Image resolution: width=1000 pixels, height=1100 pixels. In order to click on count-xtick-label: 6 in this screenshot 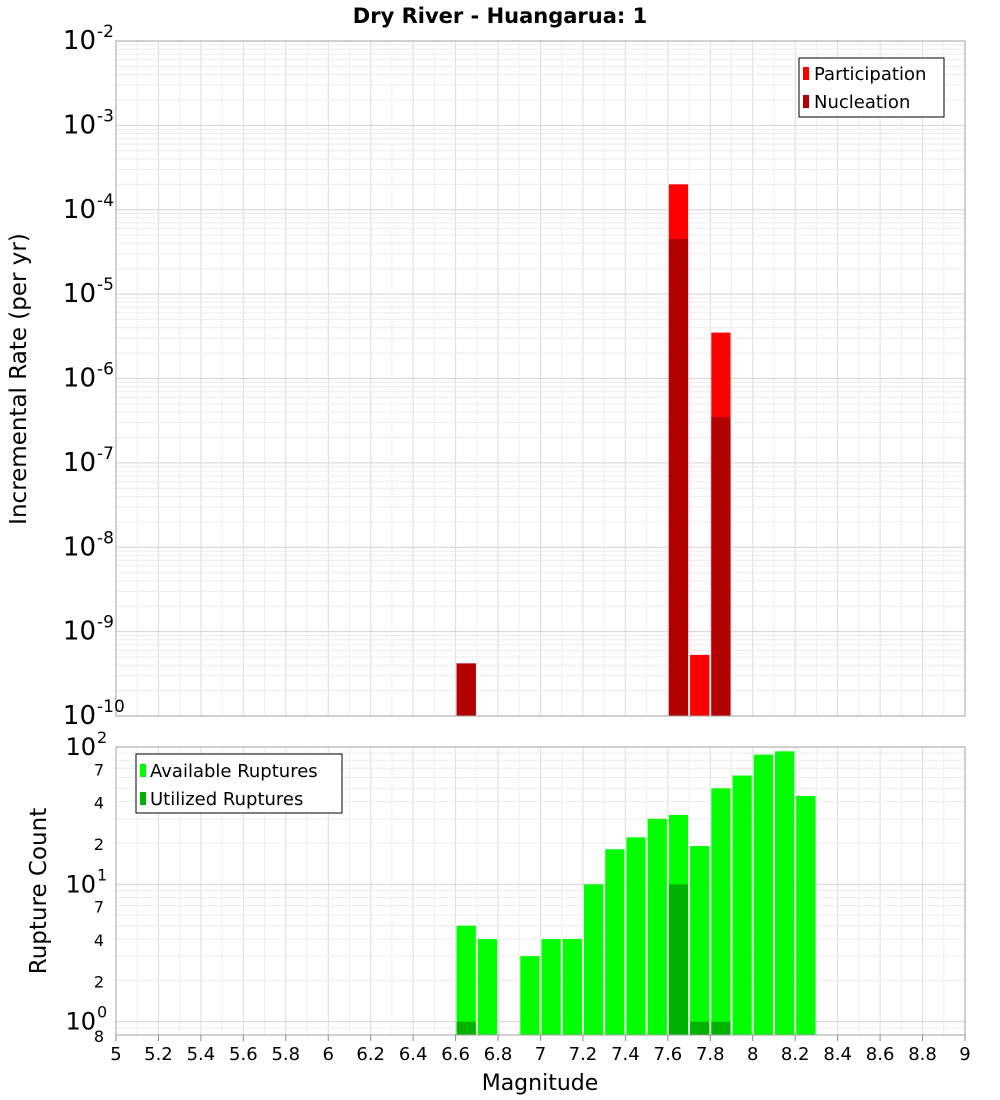, I will do `click(328, 1054)`.